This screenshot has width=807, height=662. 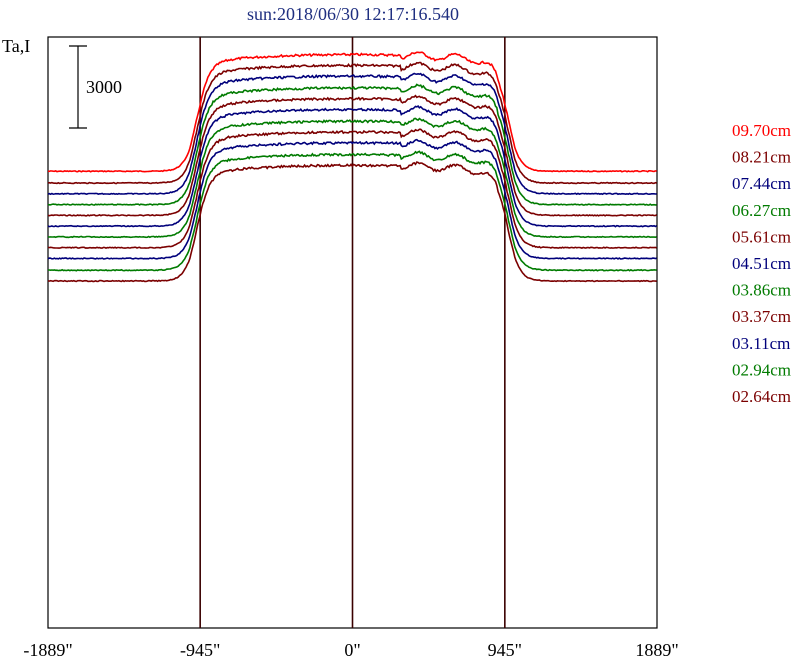 I want to click on scale-bar: 3000, so click(x=95, y=87).